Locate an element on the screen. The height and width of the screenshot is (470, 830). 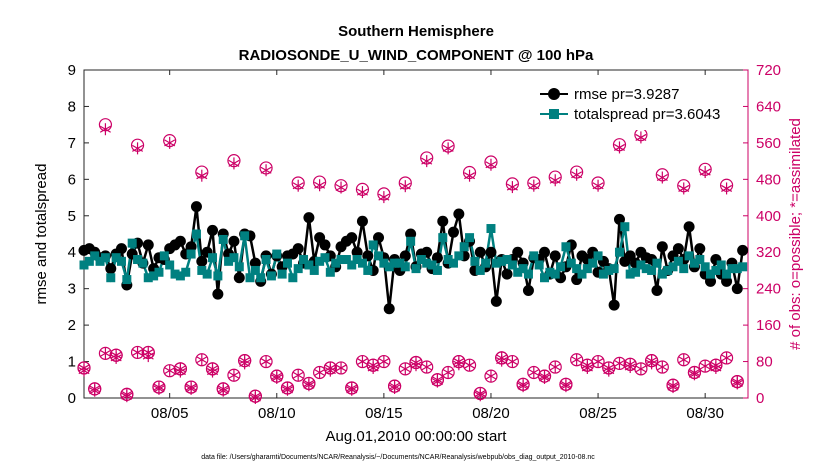
left-tick-label: 4 is located at coordinates (72, 252).